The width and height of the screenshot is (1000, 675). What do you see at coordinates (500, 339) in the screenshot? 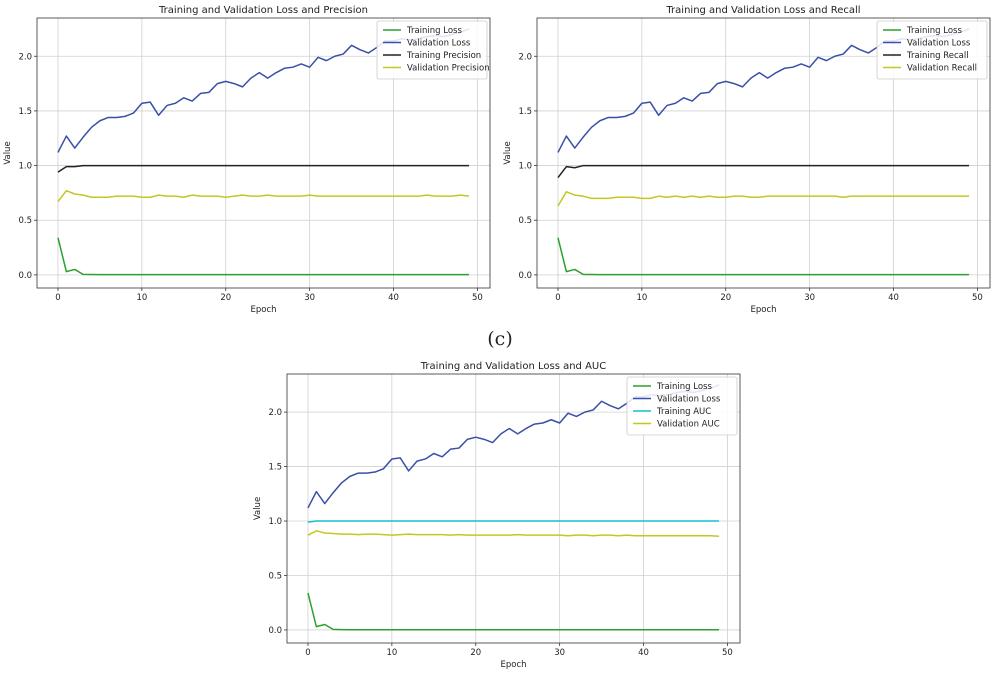
I see `figure-caption: (c)` at bounding box center [500, 339].